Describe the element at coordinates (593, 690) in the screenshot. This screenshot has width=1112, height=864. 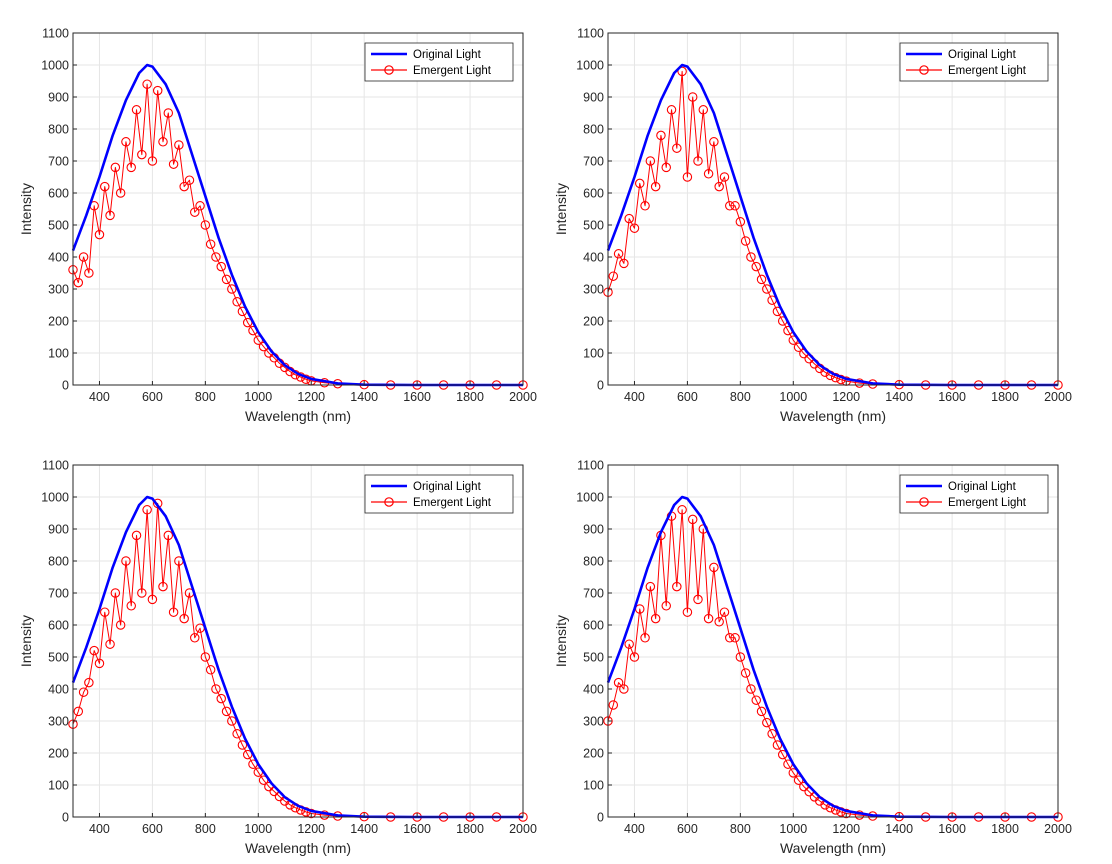
I see `y-tick-label: 400` at that location.